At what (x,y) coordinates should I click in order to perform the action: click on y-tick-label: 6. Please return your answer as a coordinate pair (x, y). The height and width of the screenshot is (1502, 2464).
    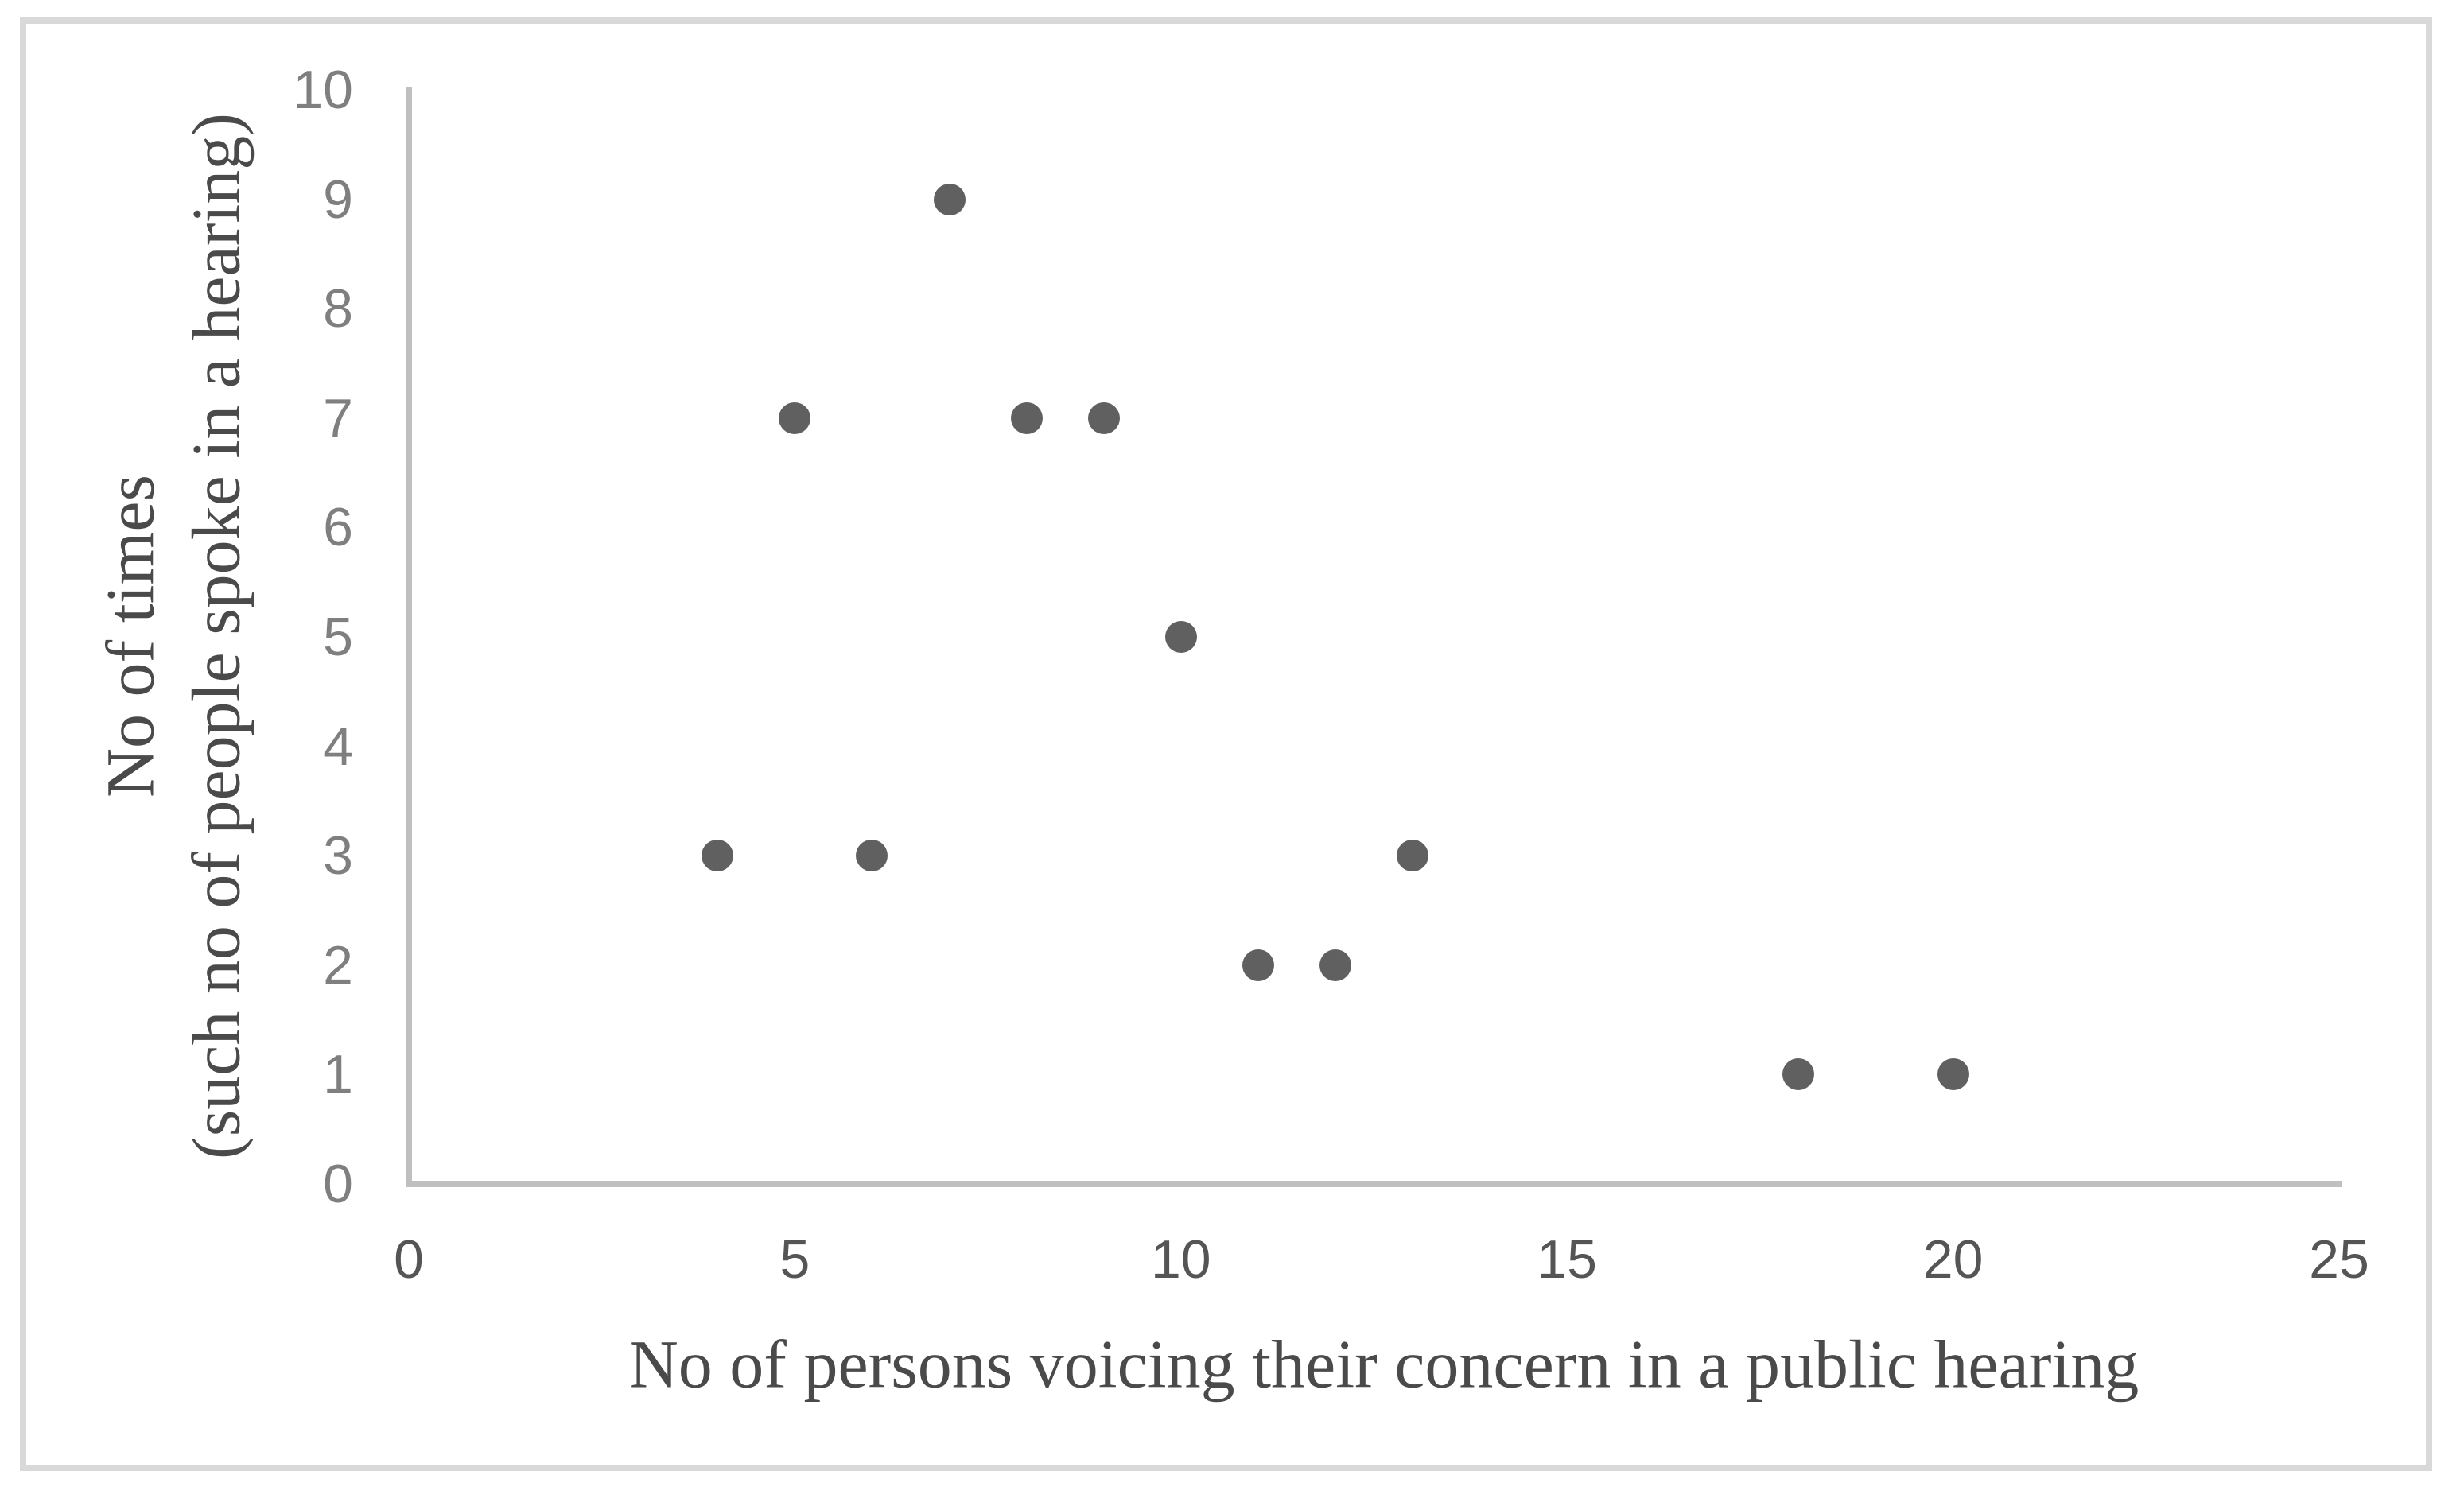
    Looking at the image, I should click on (338, 528).